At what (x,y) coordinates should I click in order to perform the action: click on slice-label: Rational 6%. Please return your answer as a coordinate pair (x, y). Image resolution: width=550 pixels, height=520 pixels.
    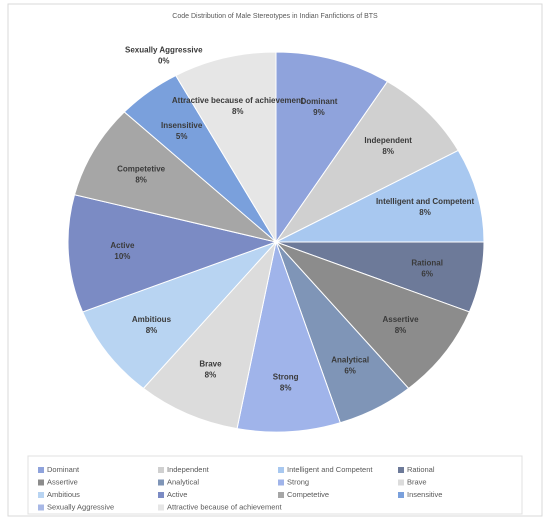
    Looking at the image, I should click on (427, 268).